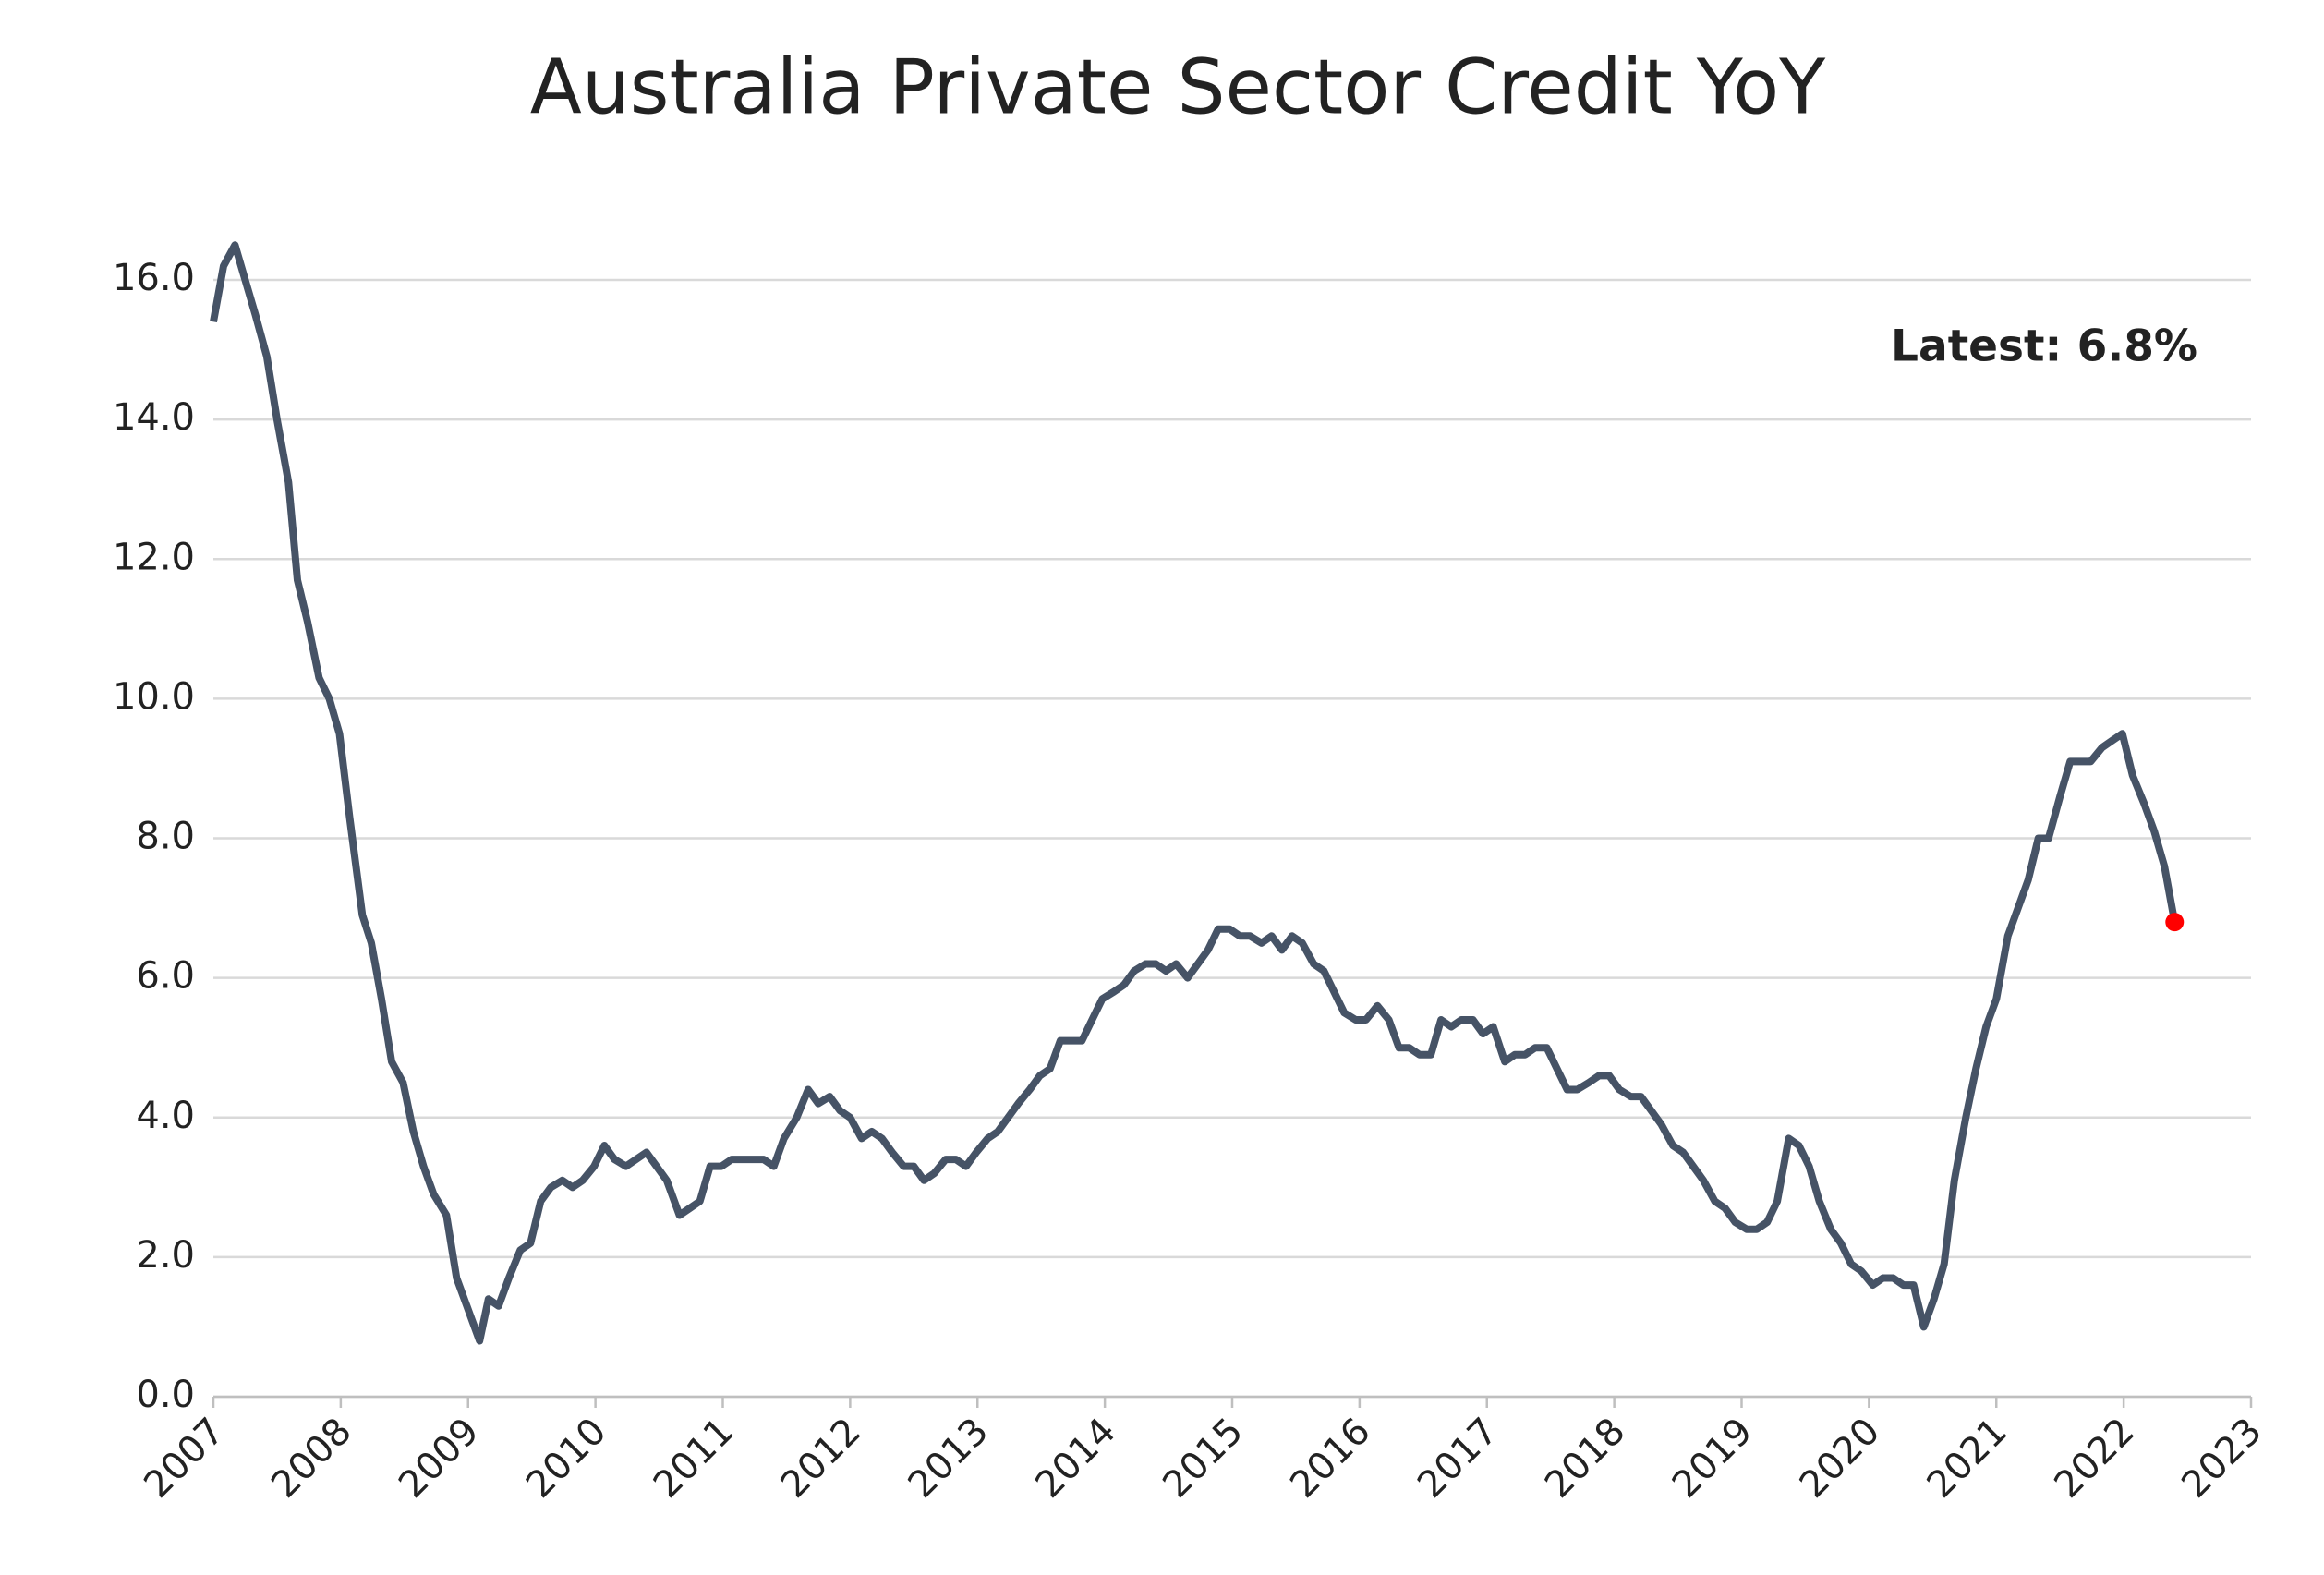 Image resolution: width=2324 pixels, height=1575 pixels. Describe the element at coordinates (2044, 346) in the screenshot. I see `annotation: Latest: 6.8%` at that location.